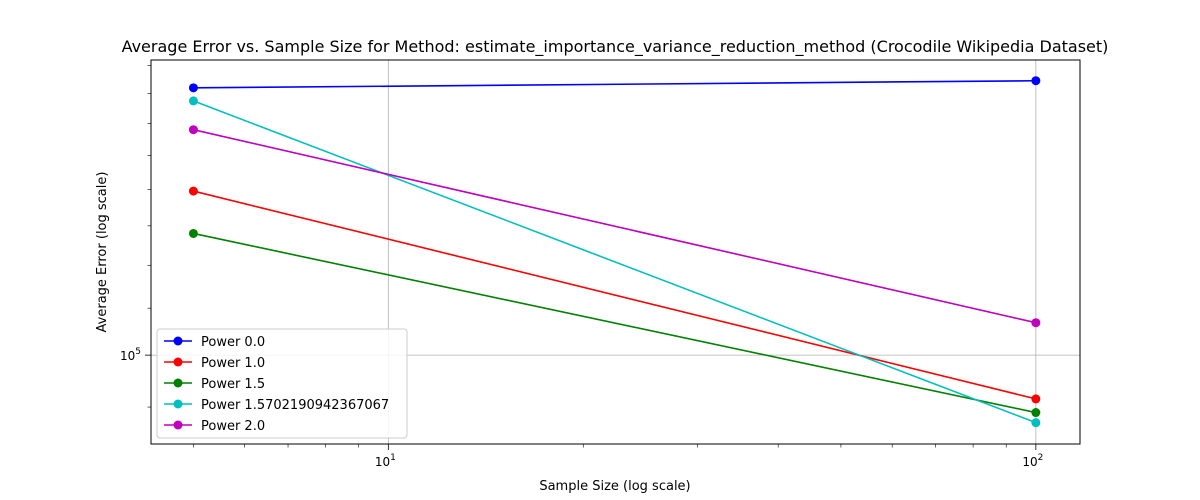  What do you see at coordinates (233, 363) in the screenshot?
I see `legend-label: Power 1.0` at bounding box center [233, 363].